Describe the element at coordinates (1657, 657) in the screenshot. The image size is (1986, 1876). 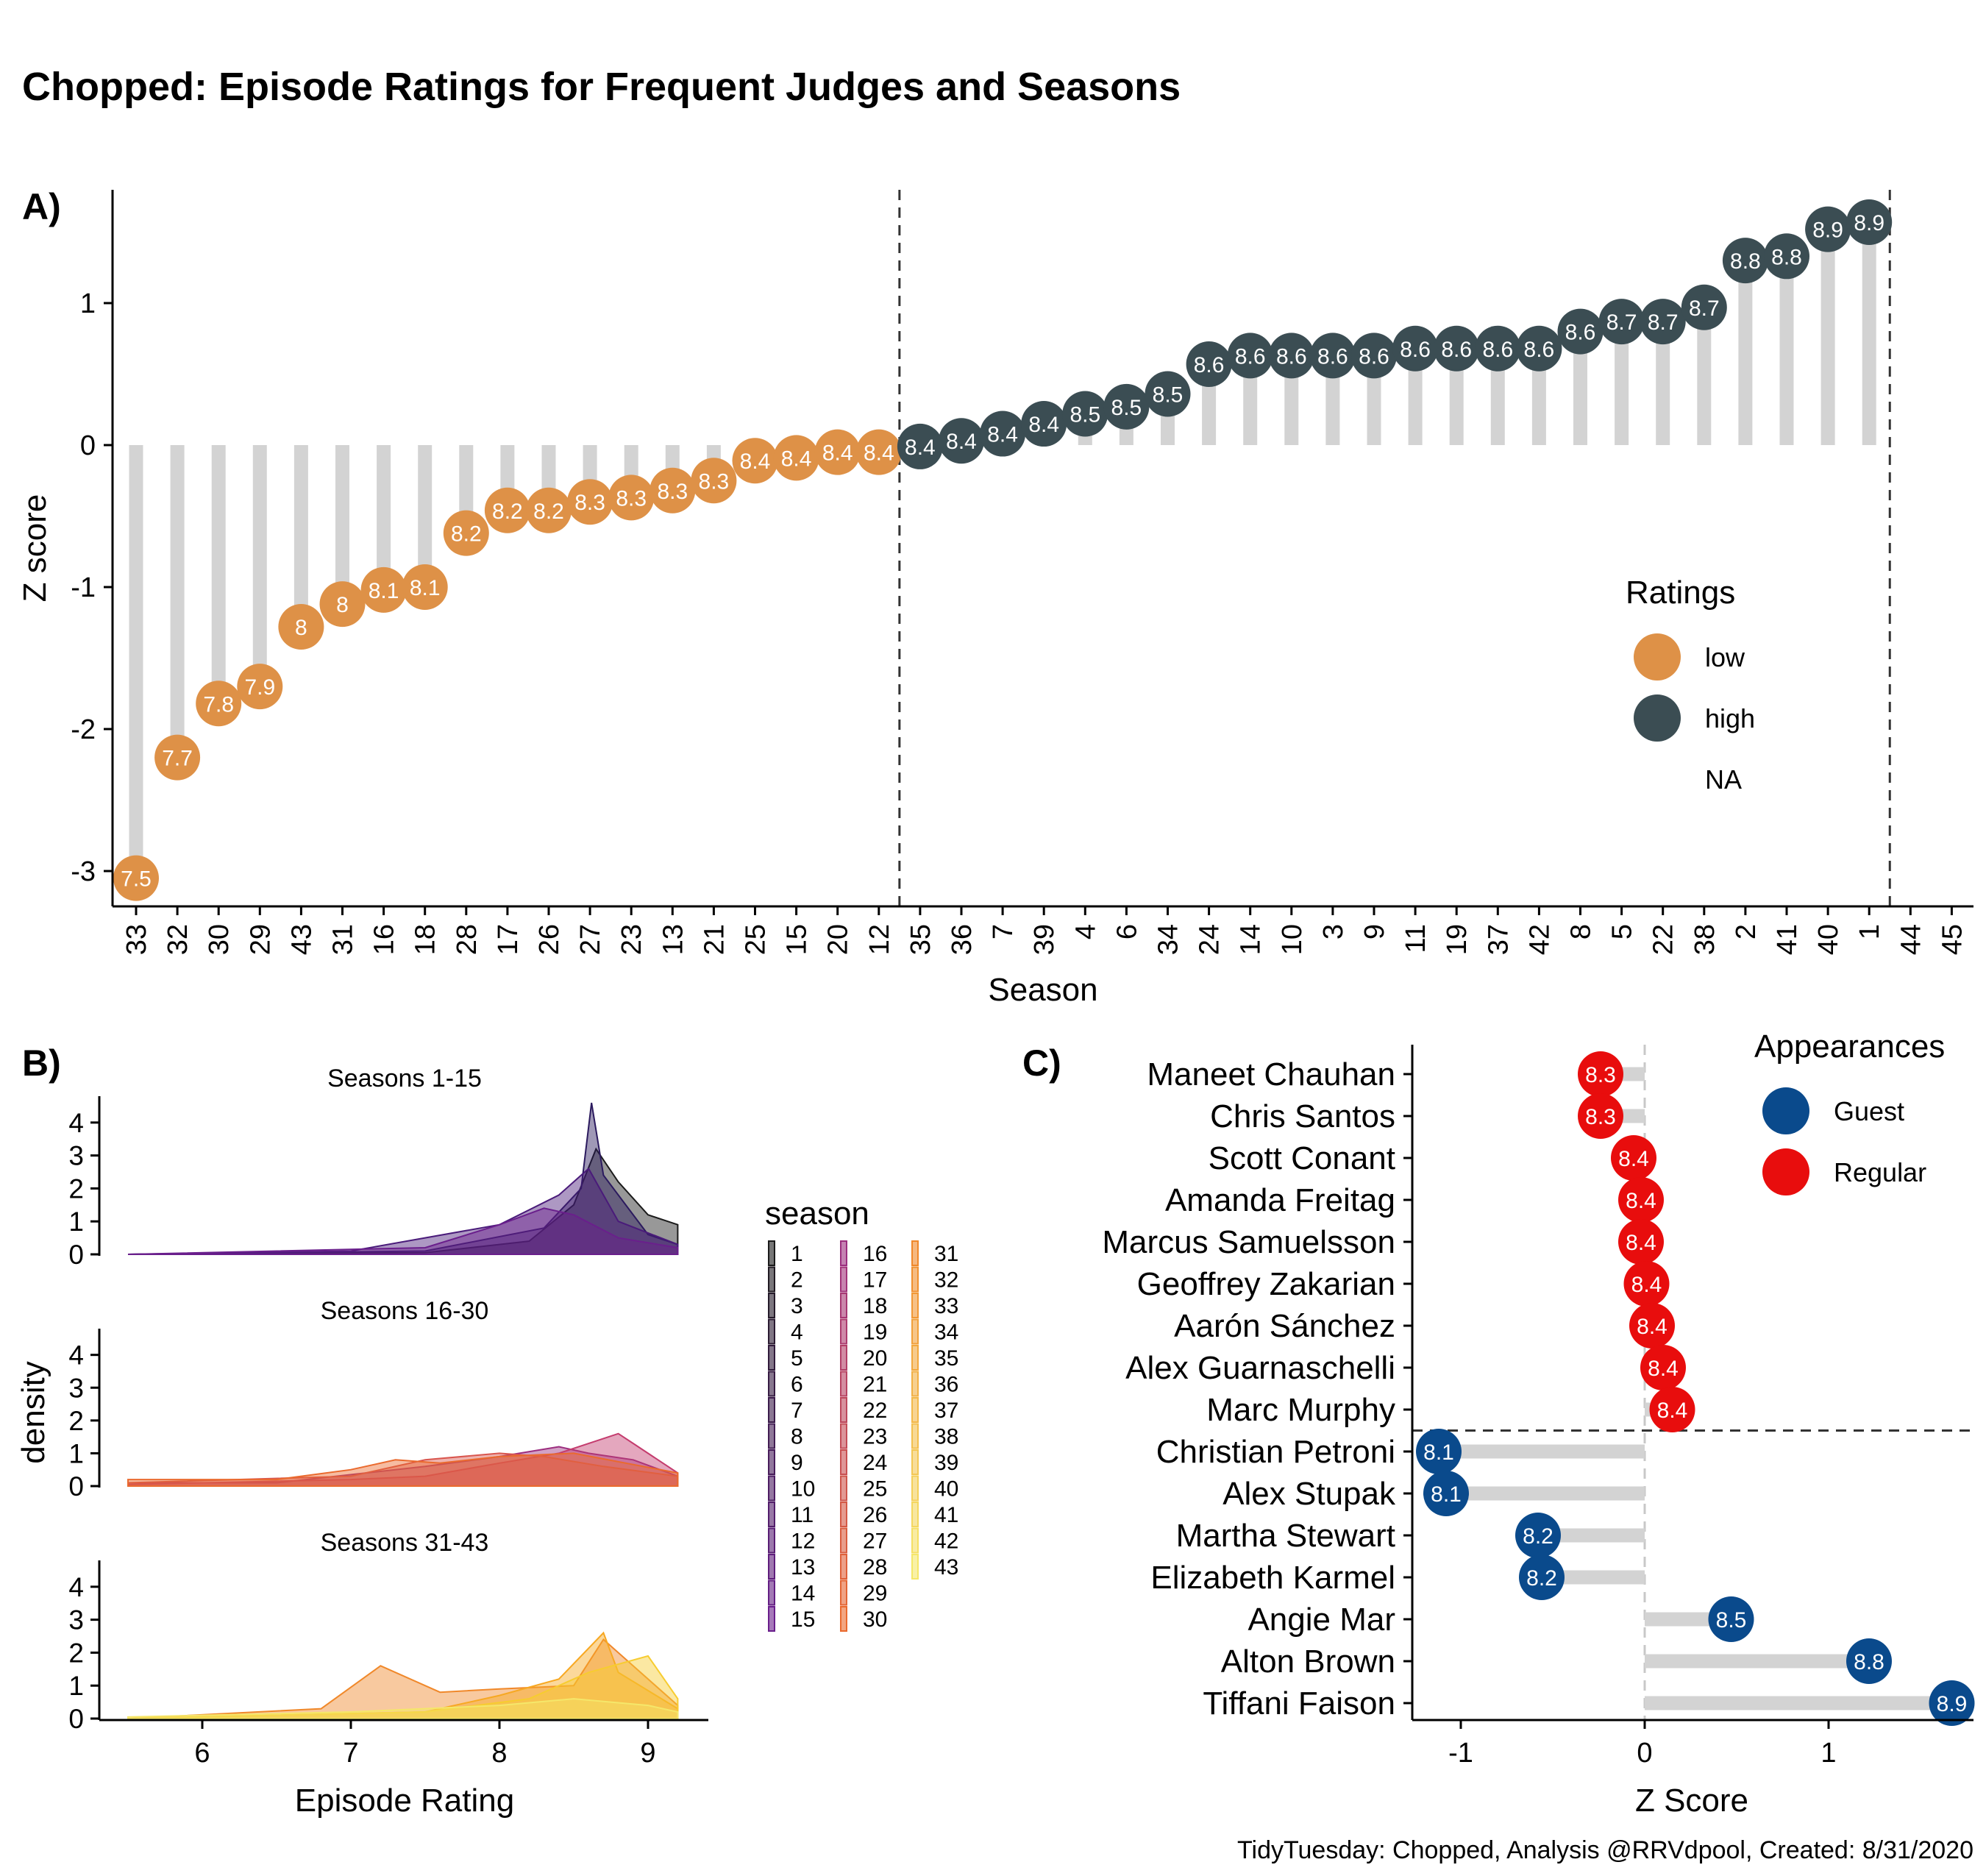
I see `legend-key-low` at that location.